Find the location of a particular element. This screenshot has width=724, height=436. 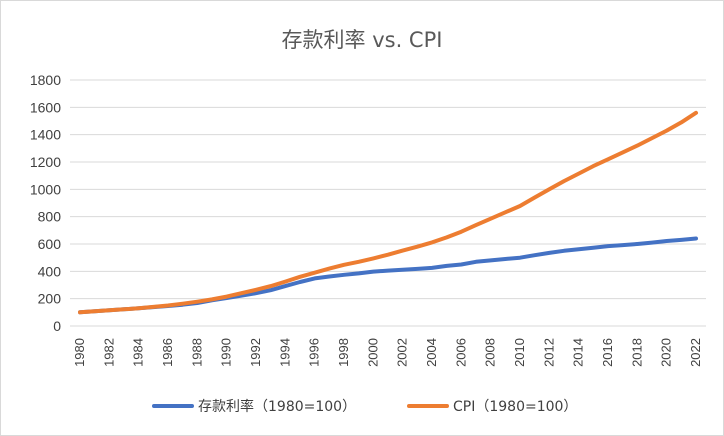

chart-title: 存款利率 vs. CPI is located at coordinates (362, 40).